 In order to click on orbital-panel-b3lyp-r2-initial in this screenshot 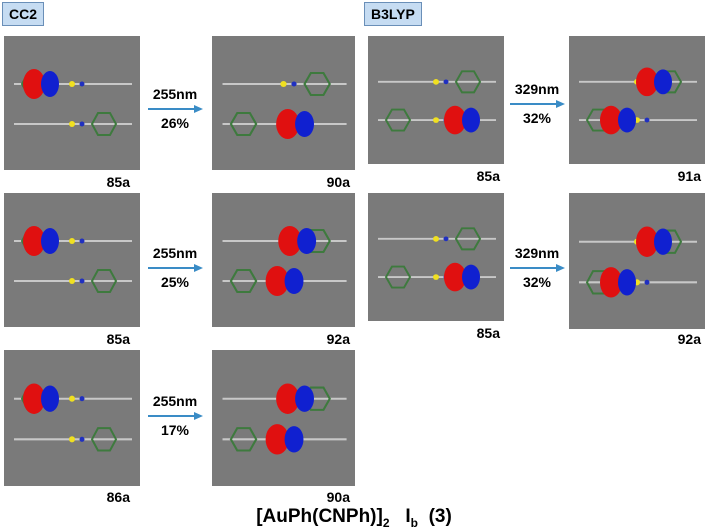, I will do `click(436, 257)`.